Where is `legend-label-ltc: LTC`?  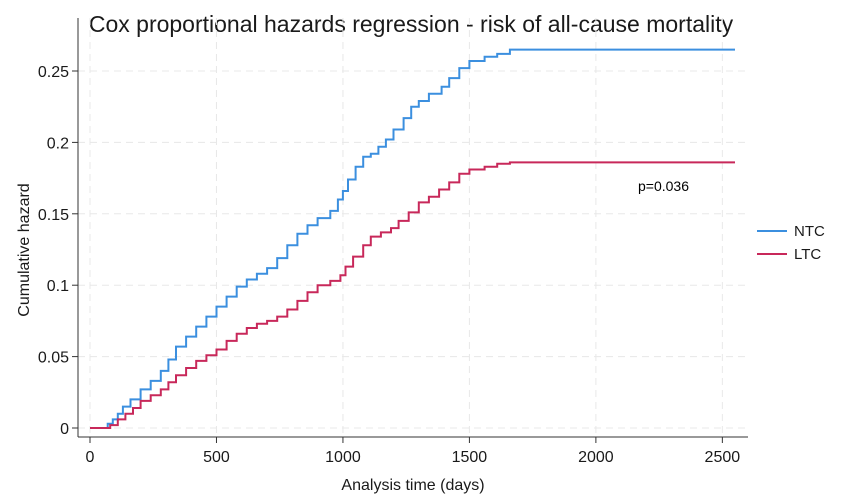
legend-label-ltc: LTC is located at coordinates (807, 254).